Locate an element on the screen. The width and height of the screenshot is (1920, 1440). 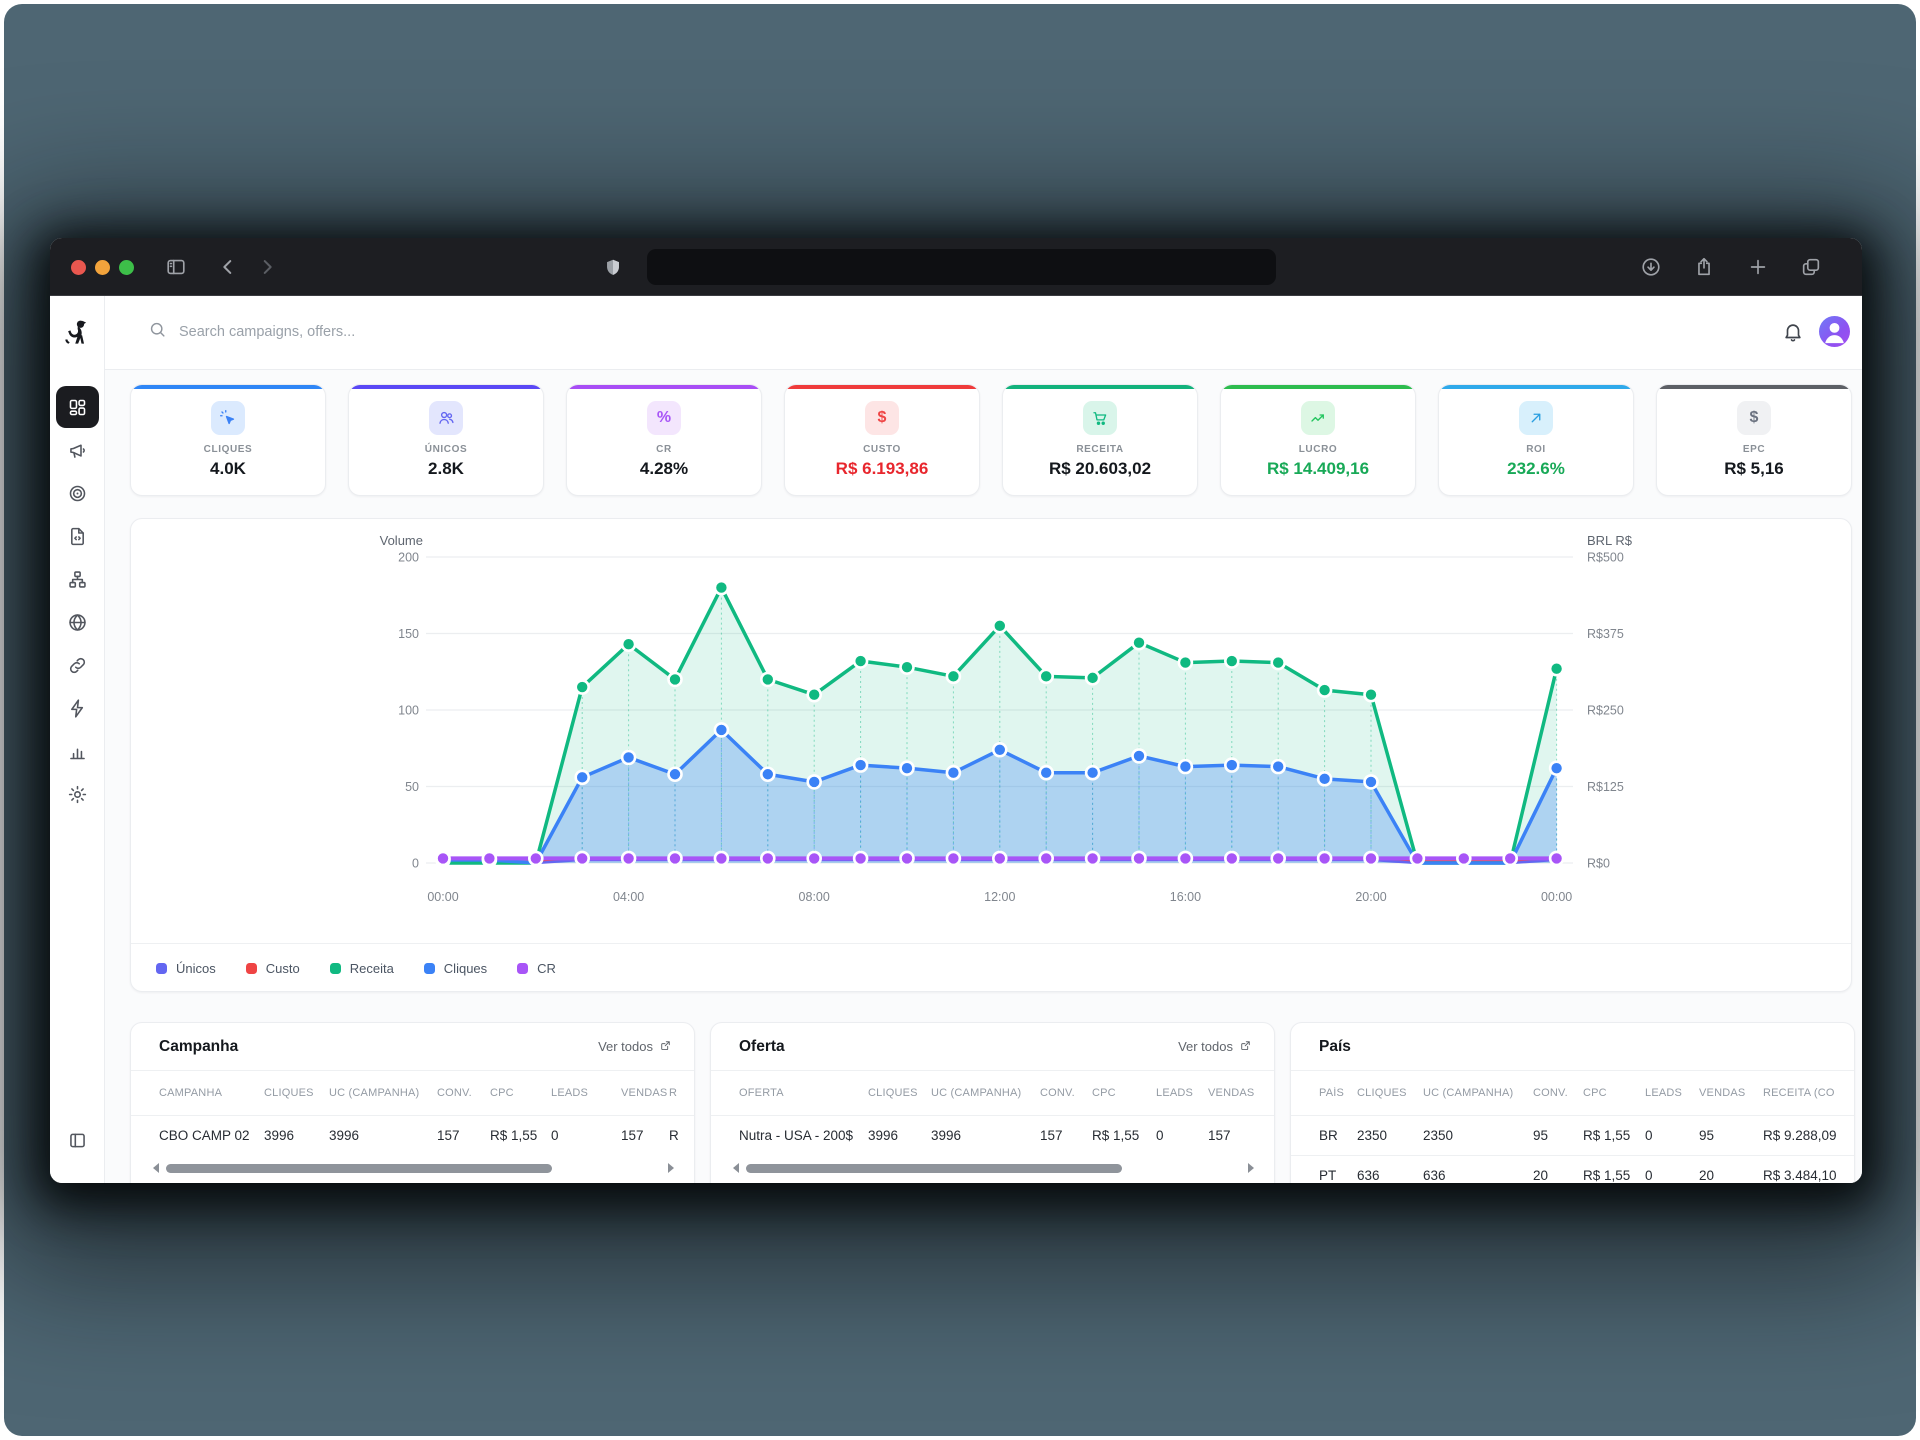
svg-text: 04:00 is located at coordinates (628, 897).